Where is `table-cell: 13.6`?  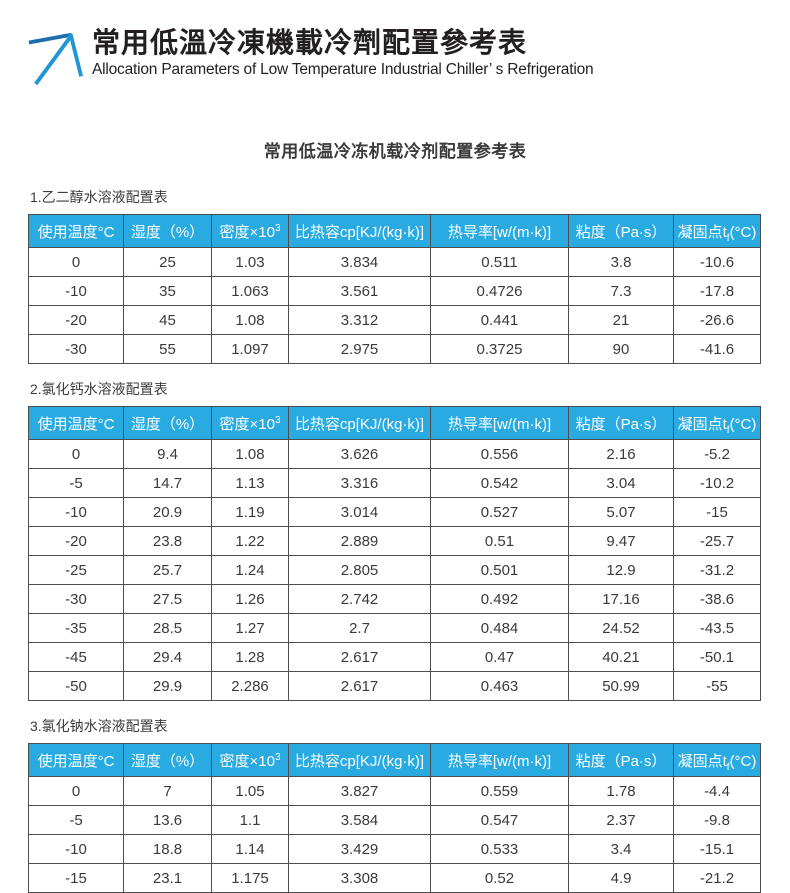 table-cell: 13.6 is located at coordinates (167, 820).